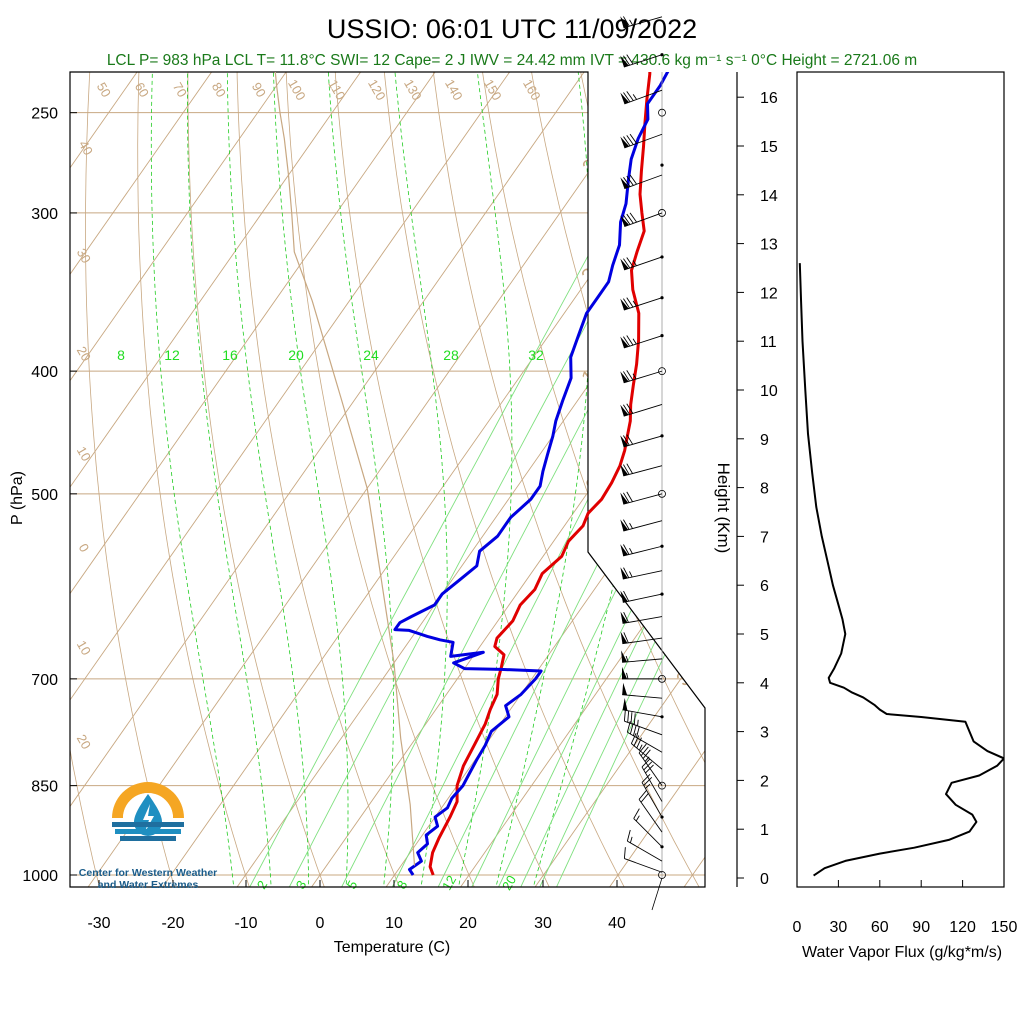 This screenshot has height=1029, width=1024. I want to click on moist-adiabat-line, so click(359, 445).